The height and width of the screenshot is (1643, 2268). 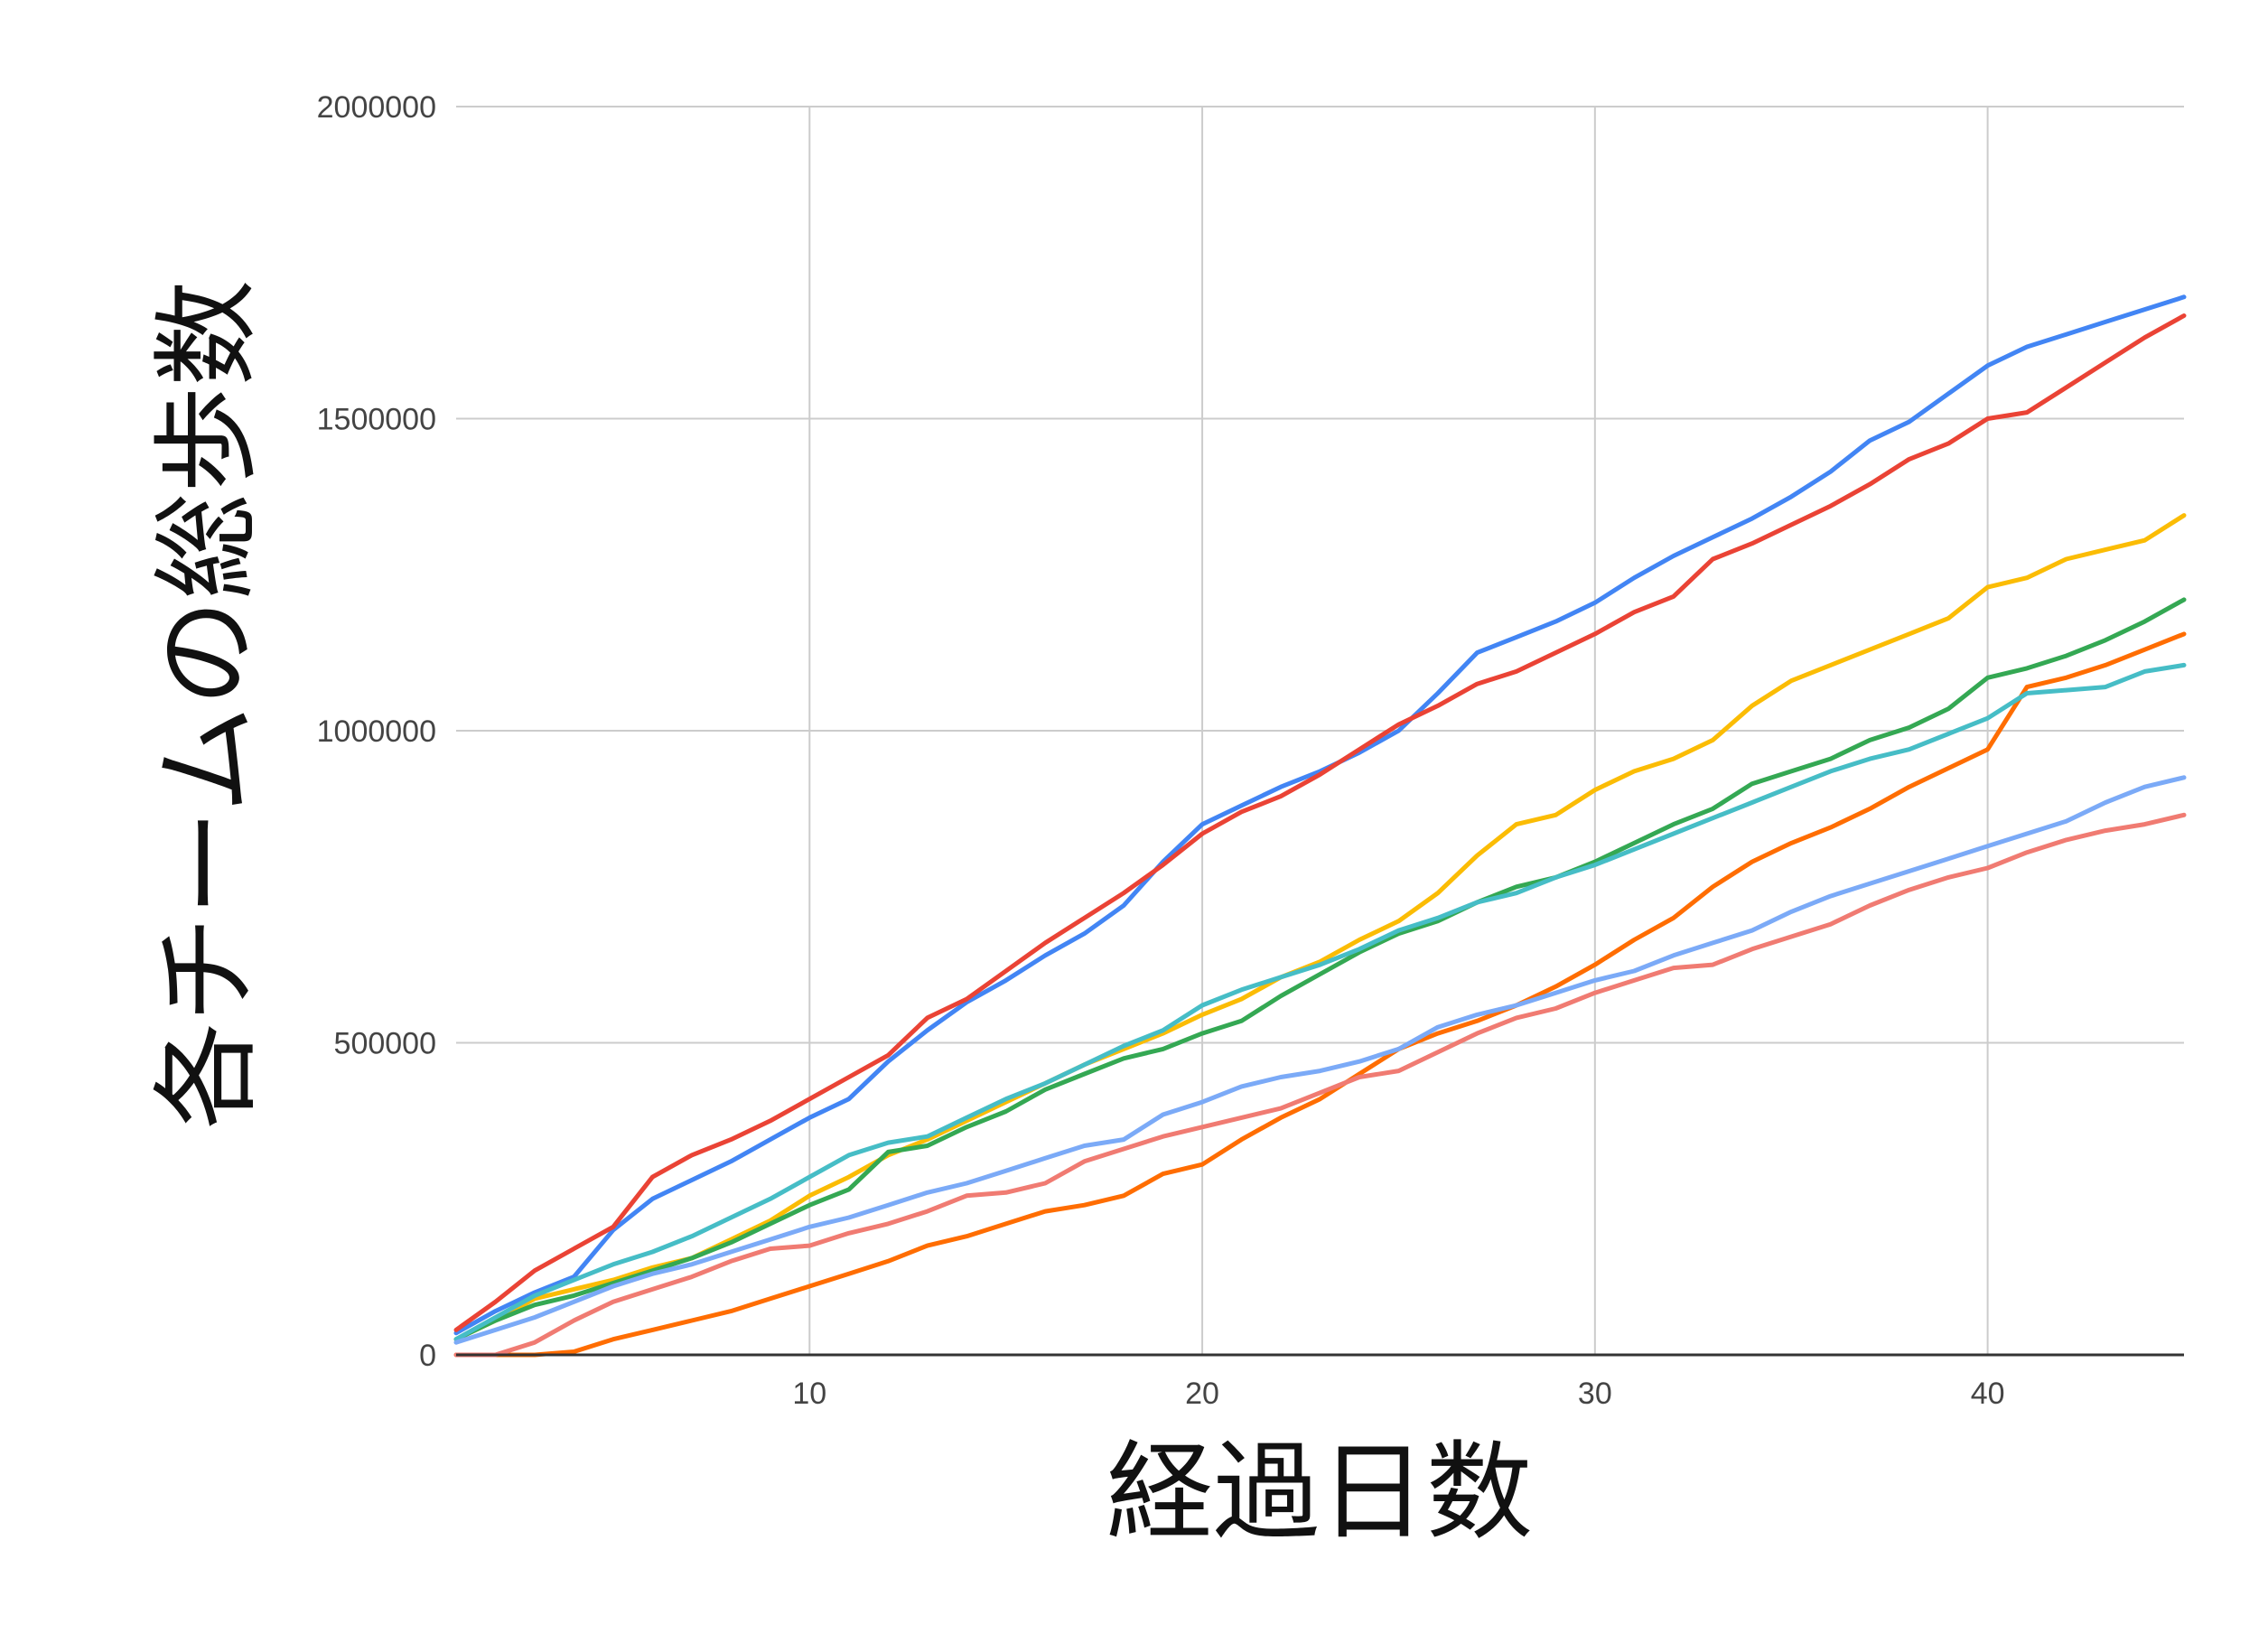 What do you see at coordinates (1988, 1394) in the screenshot?
I see `x-tick-label: 40` at bounding box center [1988, 1394].